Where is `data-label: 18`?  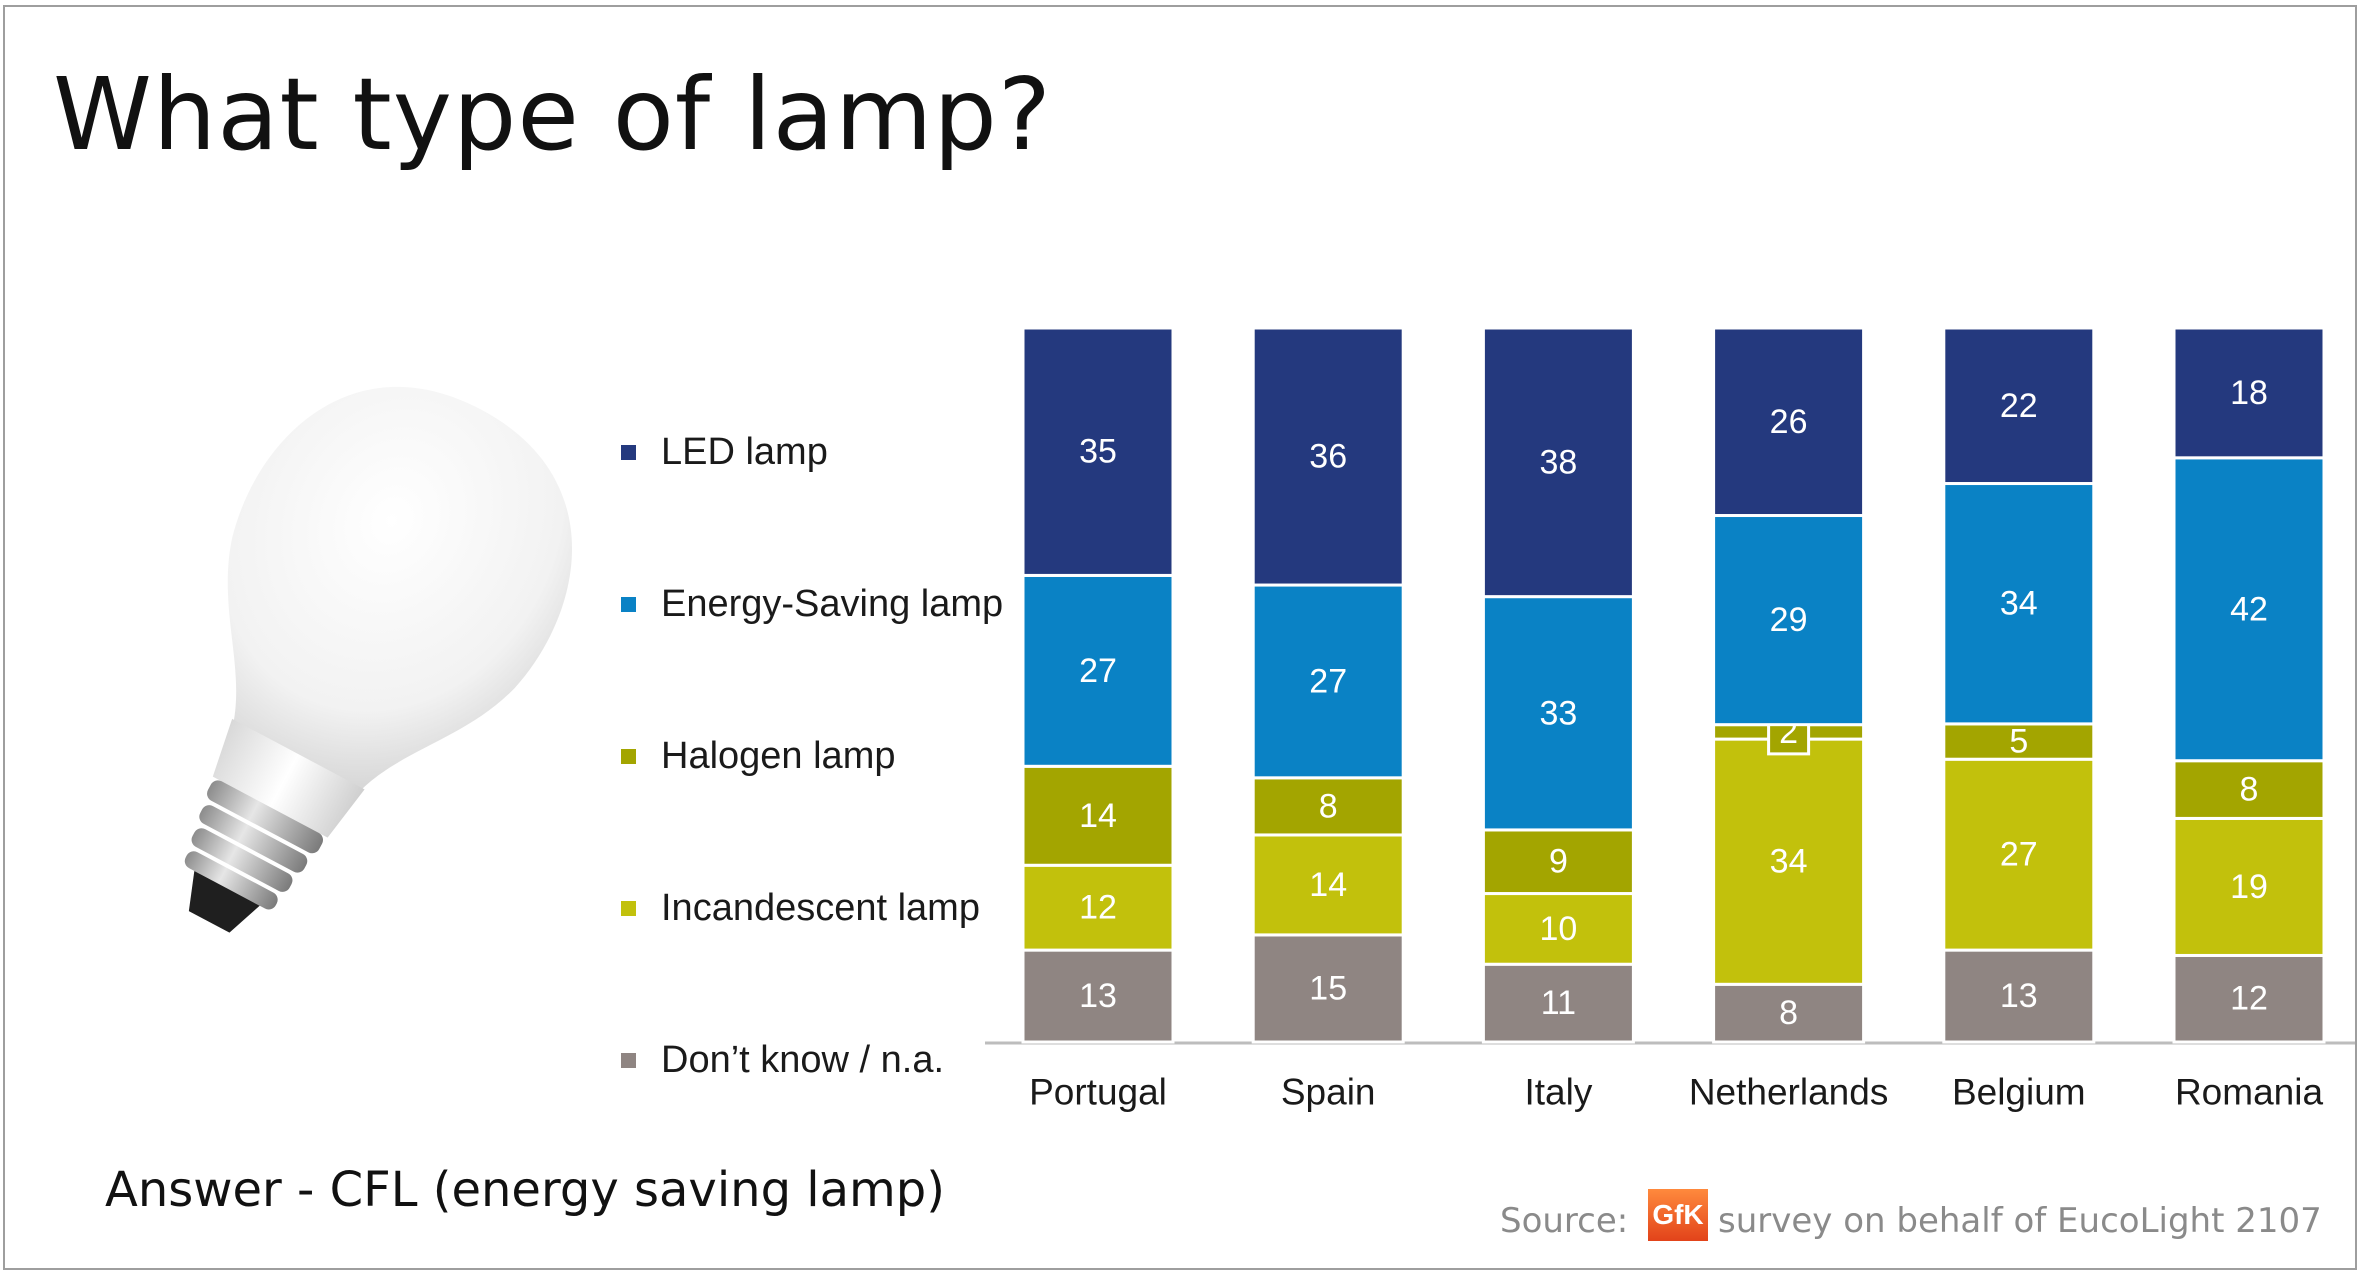 data-label: 18 is located at coordinates (2249, 393).